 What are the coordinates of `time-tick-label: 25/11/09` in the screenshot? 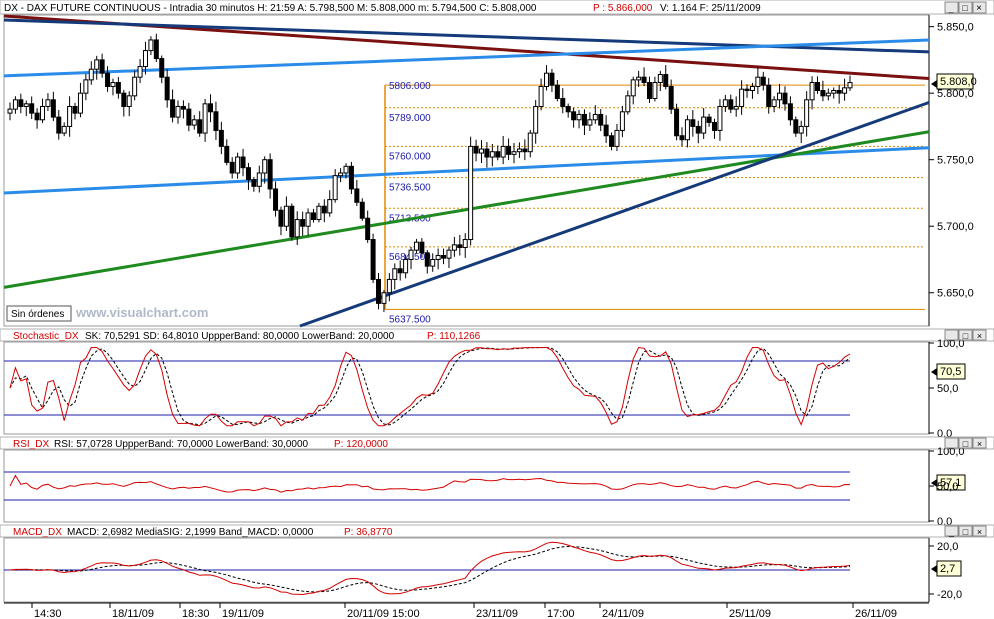 It's located at (750, 613).